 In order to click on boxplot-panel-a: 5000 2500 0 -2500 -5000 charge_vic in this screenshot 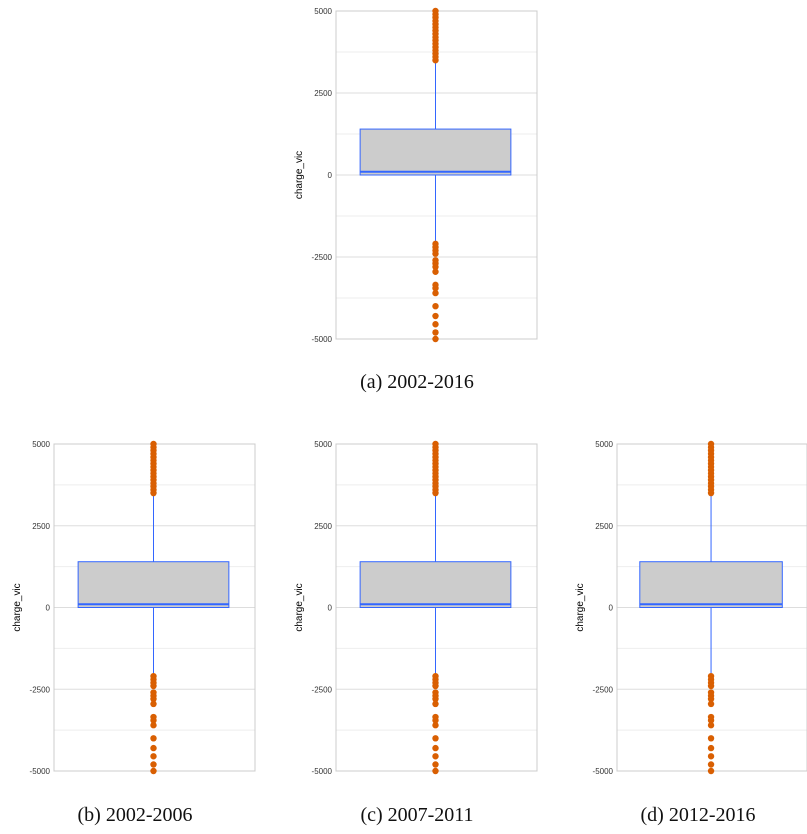, I will do `click(416, 175)`.